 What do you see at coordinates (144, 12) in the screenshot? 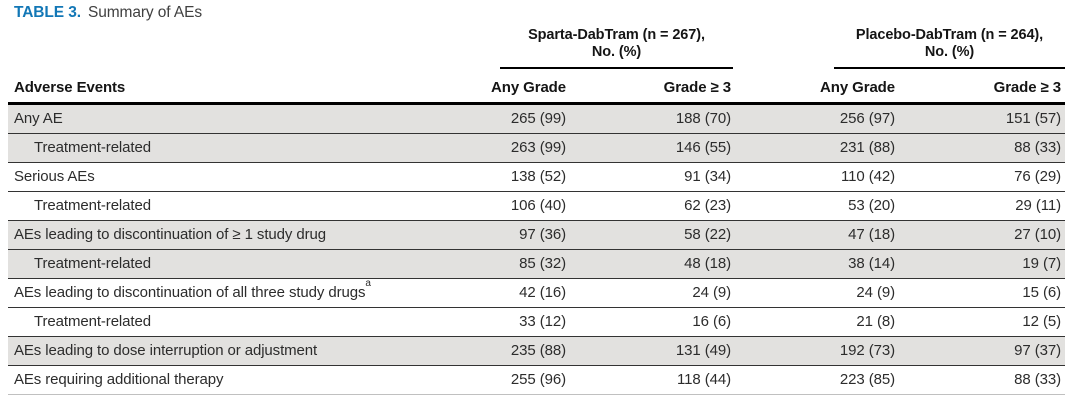
I see `table-caption-text: Summary of AEs` at bounding box center [144, 12].